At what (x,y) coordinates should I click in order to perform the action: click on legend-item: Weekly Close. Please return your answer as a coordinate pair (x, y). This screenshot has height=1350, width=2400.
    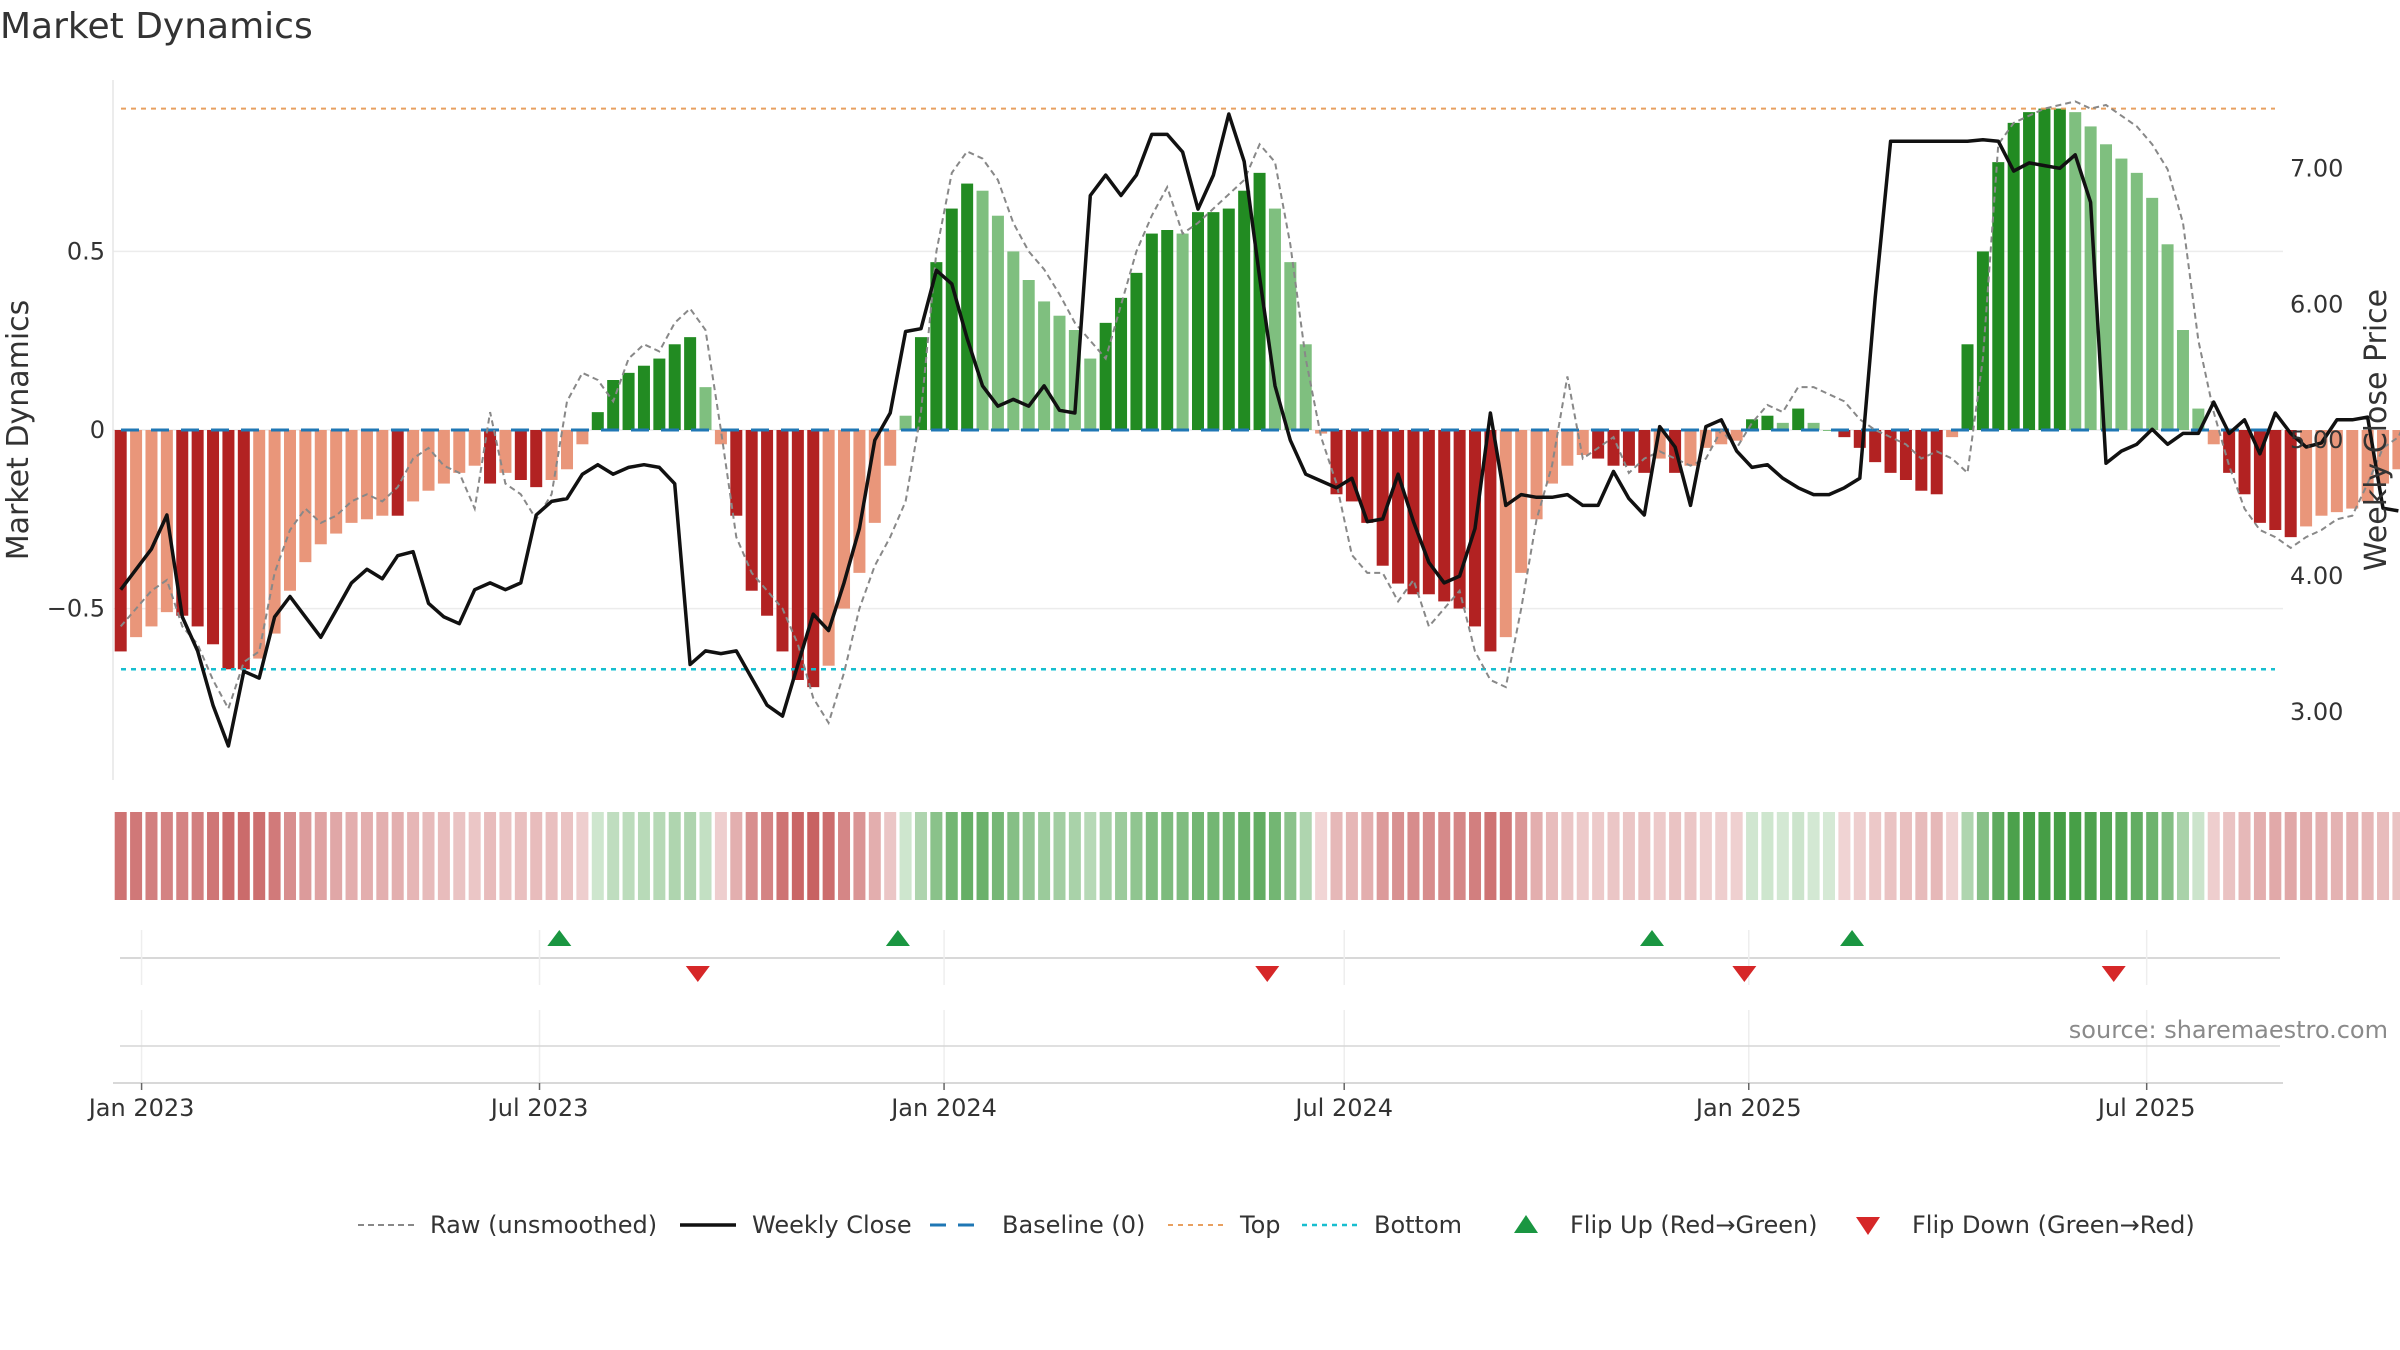
    Looking at the image, I should click on (796, 1225).